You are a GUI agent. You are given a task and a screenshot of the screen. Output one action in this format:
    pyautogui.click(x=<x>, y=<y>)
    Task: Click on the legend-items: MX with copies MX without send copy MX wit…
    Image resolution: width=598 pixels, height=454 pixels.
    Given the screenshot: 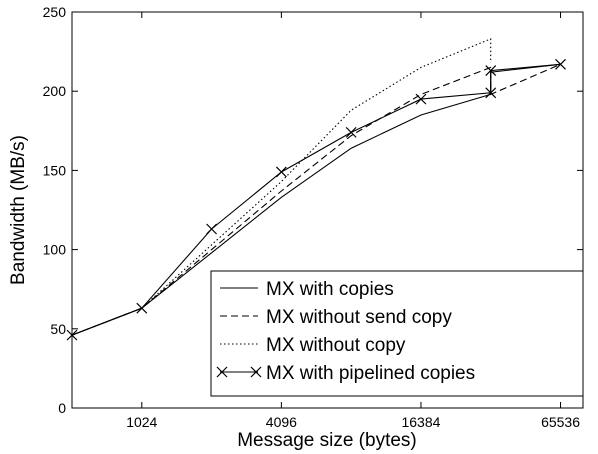 What is the action you would take?
    pyautogui.click(x=345, y=331)
    